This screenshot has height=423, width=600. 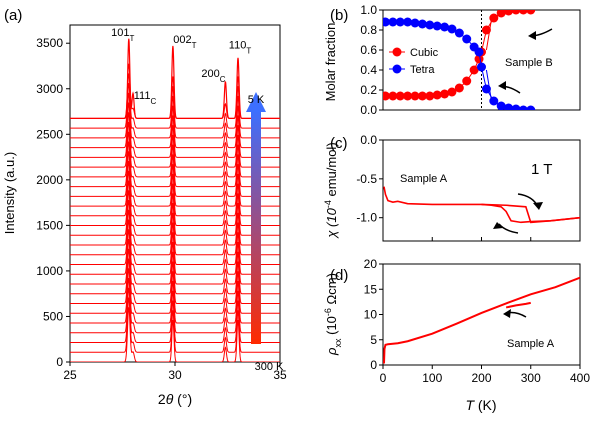 I want to click on panel-d-ylabel: ρxx (10-6 Ωcm), so click(x=333, y=314).